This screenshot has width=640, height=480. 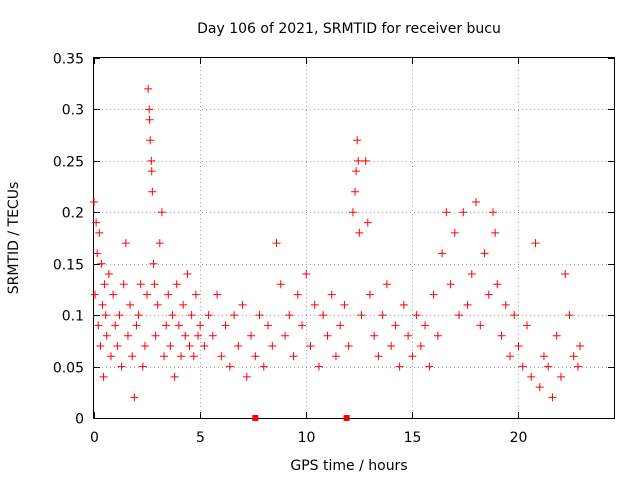 I want to click on y-tick-label: 0.05, so click(x=68, y=369).